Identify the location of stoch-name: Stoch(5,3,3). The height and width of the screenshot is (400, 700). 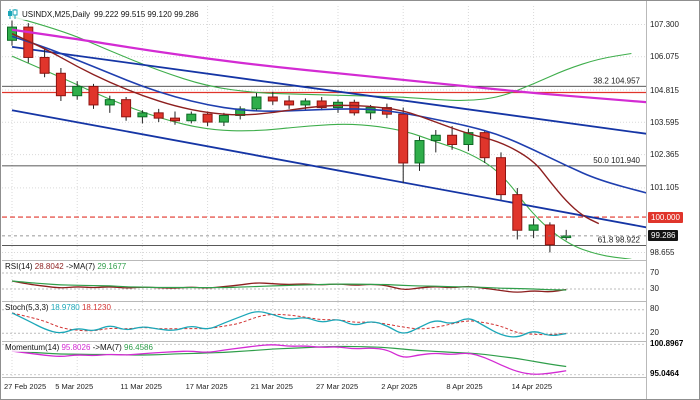
(27, 307).